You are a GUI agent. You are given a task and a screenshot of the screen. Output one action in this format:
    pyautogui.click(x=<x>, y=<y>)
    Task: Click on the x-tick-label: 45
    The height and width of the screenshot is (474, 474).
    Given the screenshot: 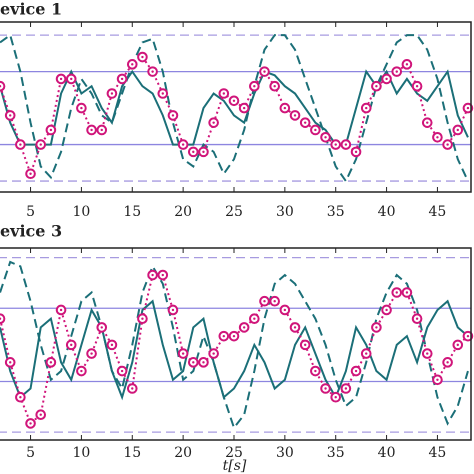 What is the action you would take?
    pyautogui.click(x=438, y=212)
    